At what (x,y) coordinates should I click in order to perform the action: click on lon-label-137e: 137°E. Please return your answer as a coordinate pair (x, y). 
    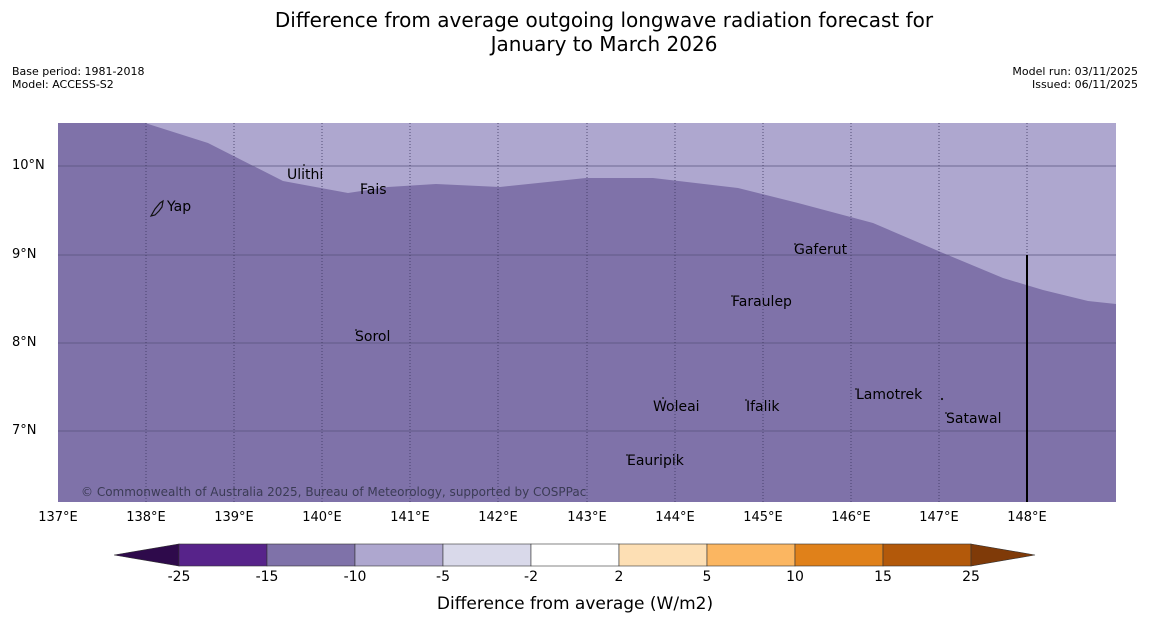
    Looking at the image, I should click on (58, 517).